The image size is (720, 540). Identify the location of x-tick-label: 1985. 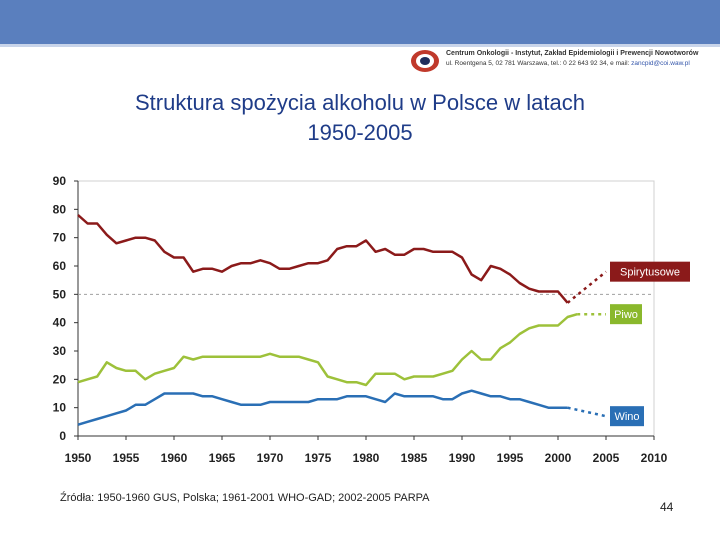
(414, 458).